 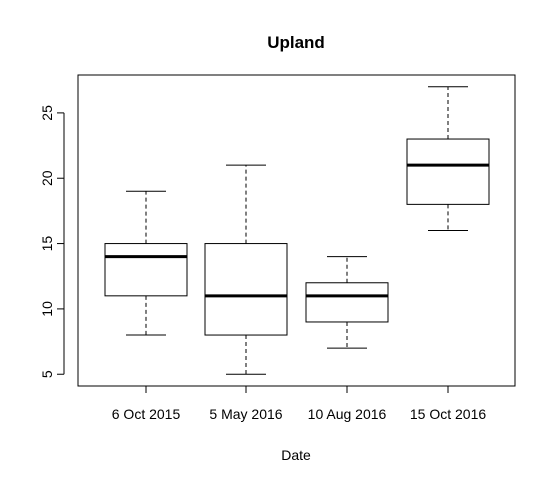 I want to click on y-tick-label-10: 10, so click(x=47, y=309).